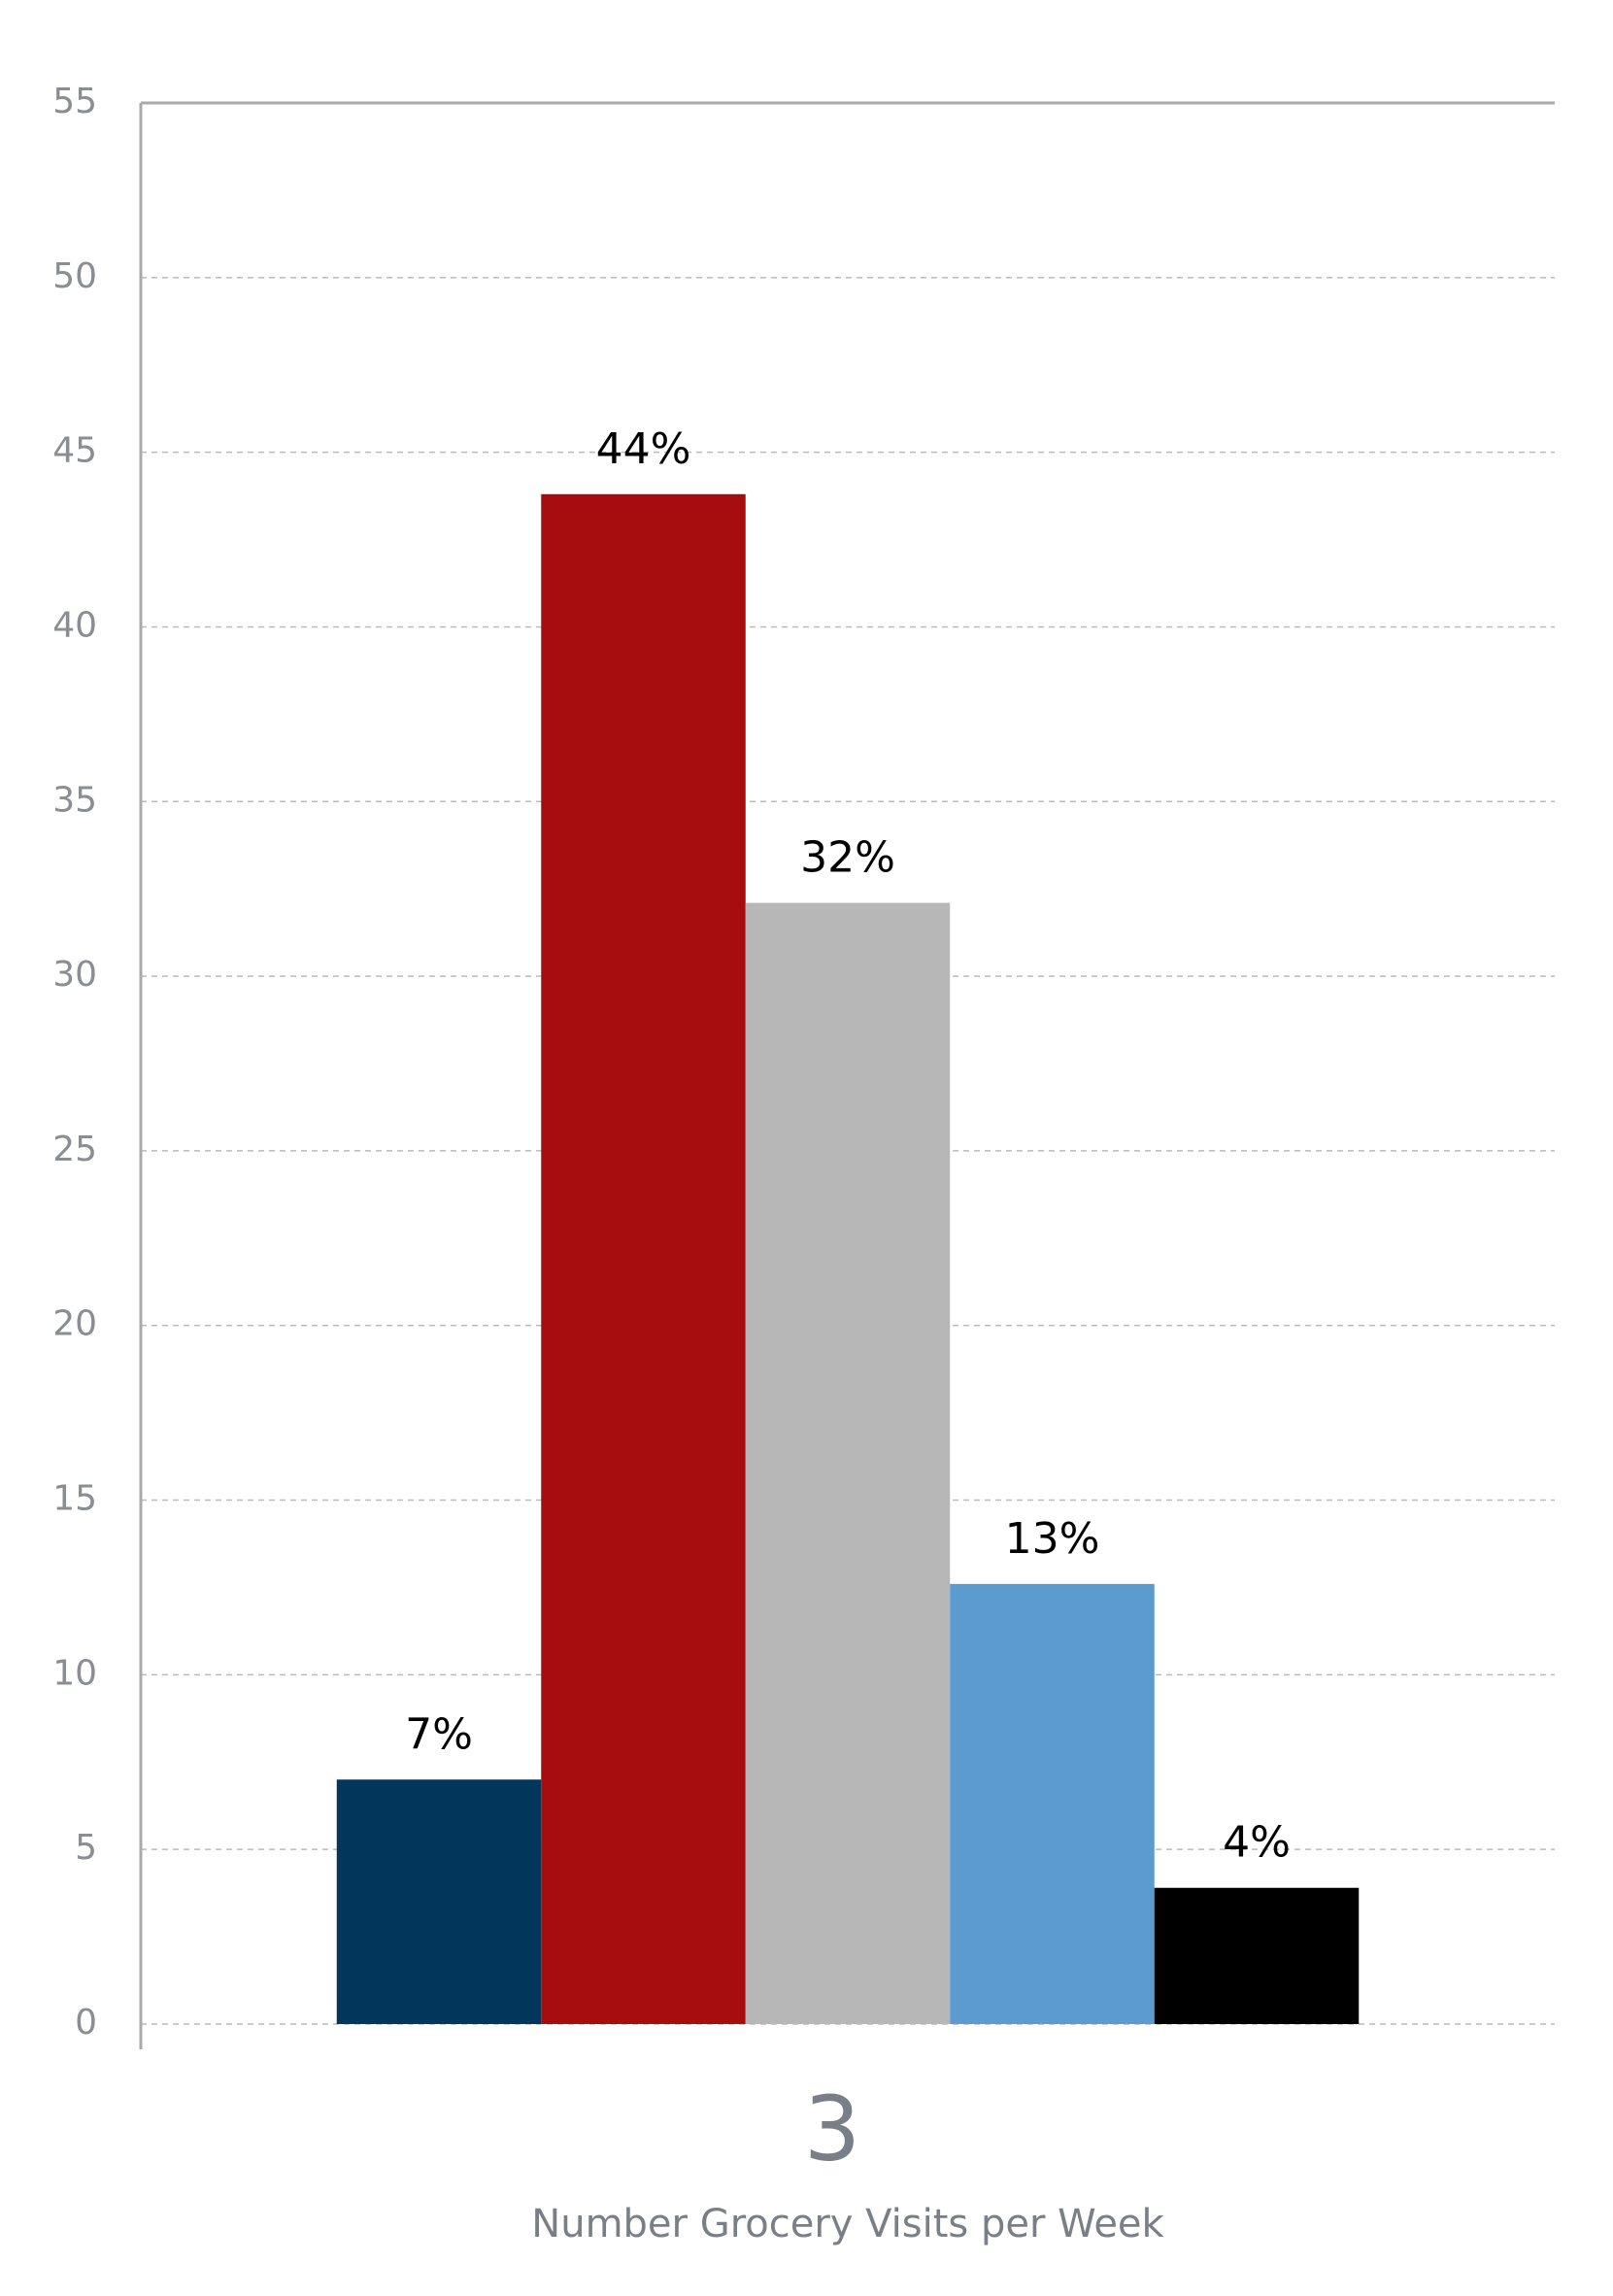 The width and height of the screenshot is (1613, 2296). What do you see at coordinates (832, 2128) in the screenshot?
I see `x-tick-label: 3` at bounding box center [832, 2128].